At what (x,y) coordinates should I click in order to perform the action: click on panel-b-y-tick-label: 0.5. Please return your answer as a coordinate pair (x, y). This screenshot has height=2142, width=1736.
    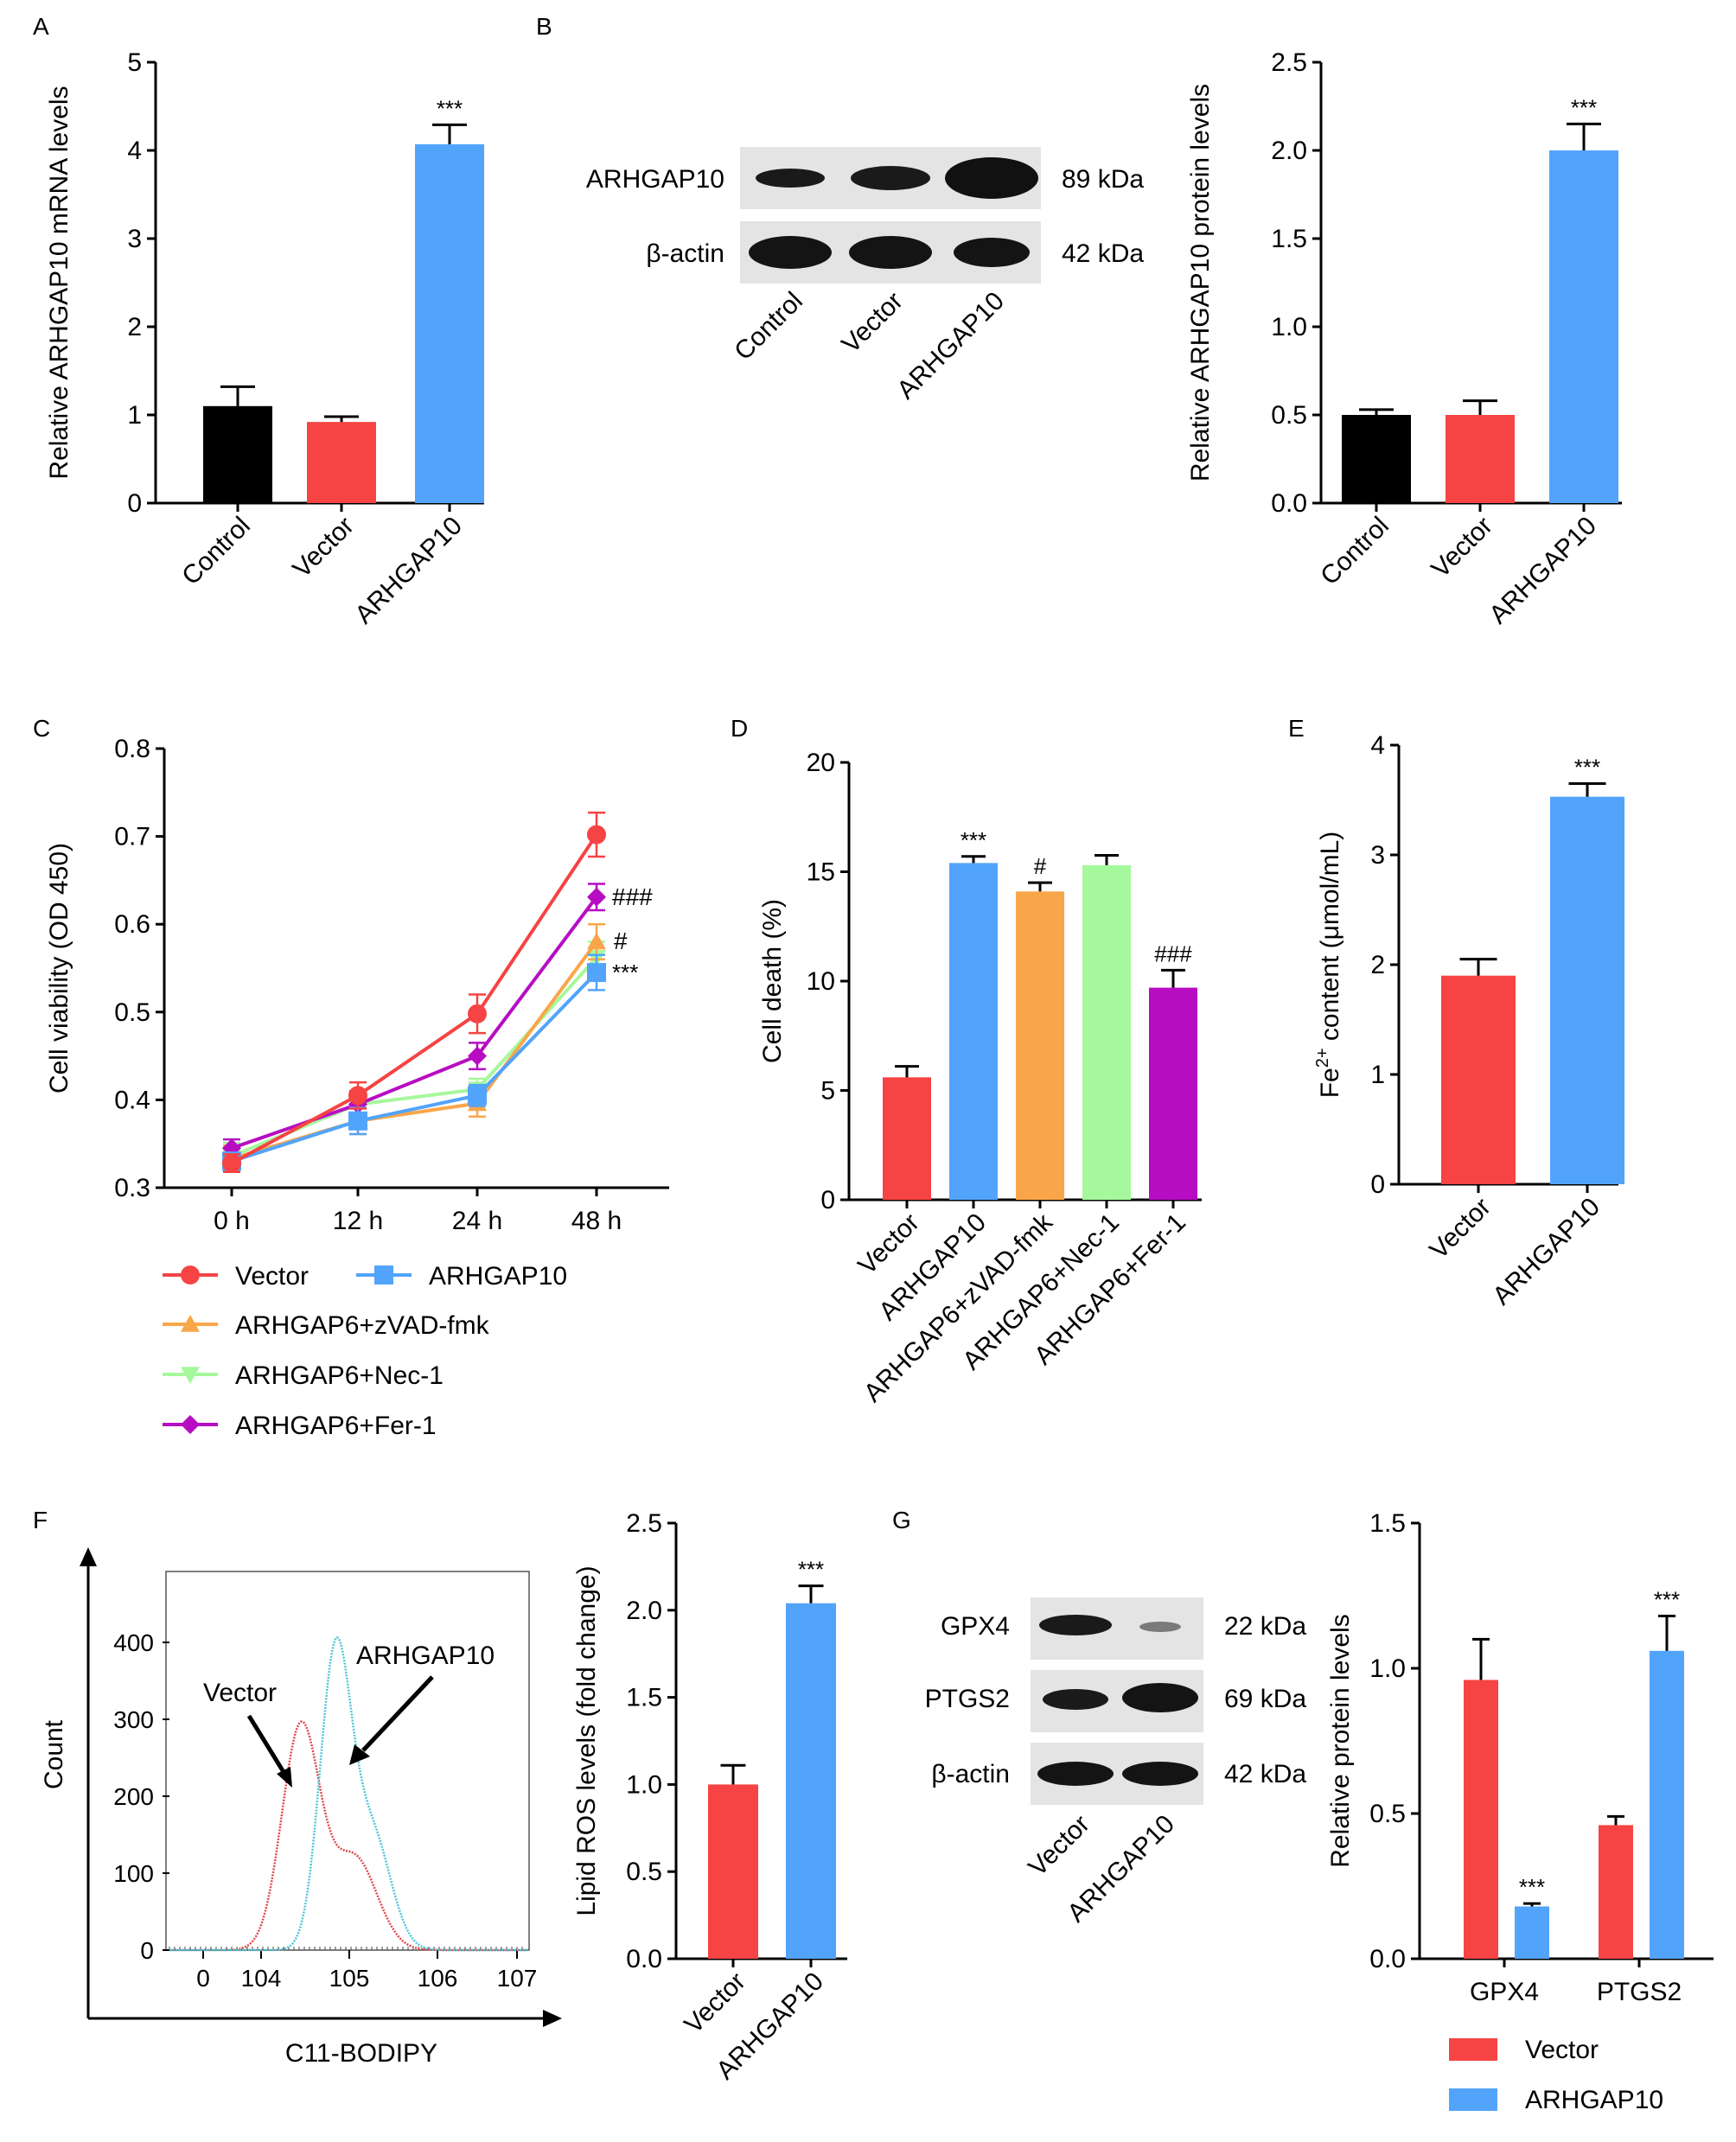
    Looking at the image, I should click on (1289, 416).